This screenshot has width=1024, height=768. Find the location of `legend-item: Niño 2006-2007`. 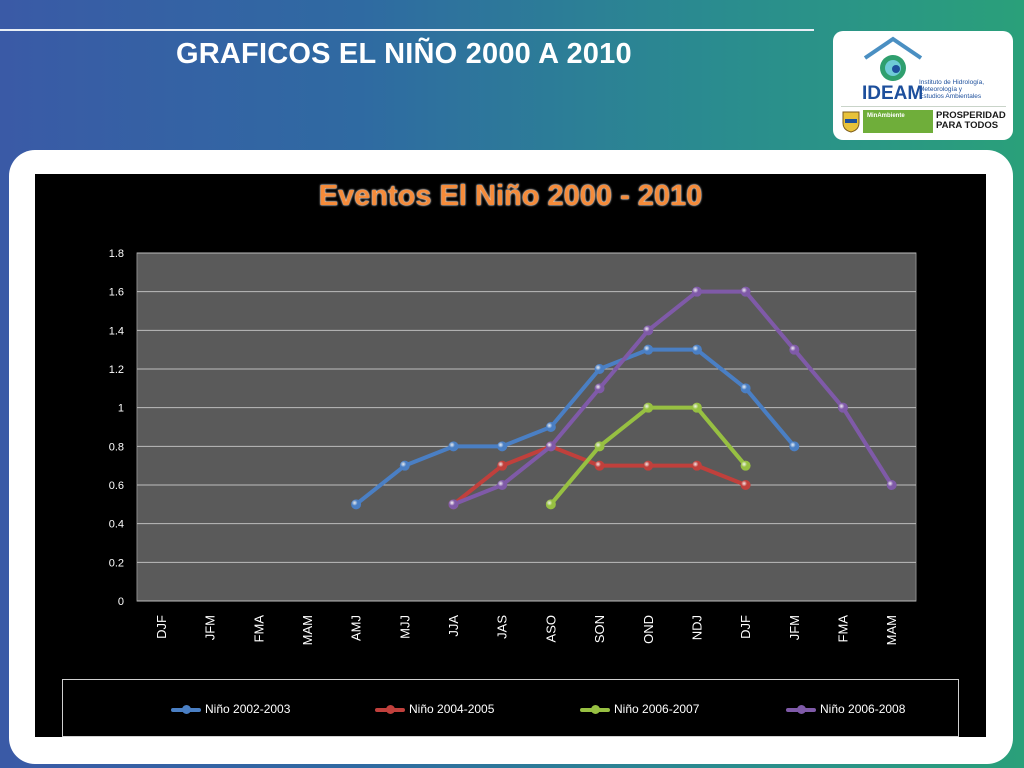

legend-item: Niño 2006-2007 is located at coordinates (640, 709).